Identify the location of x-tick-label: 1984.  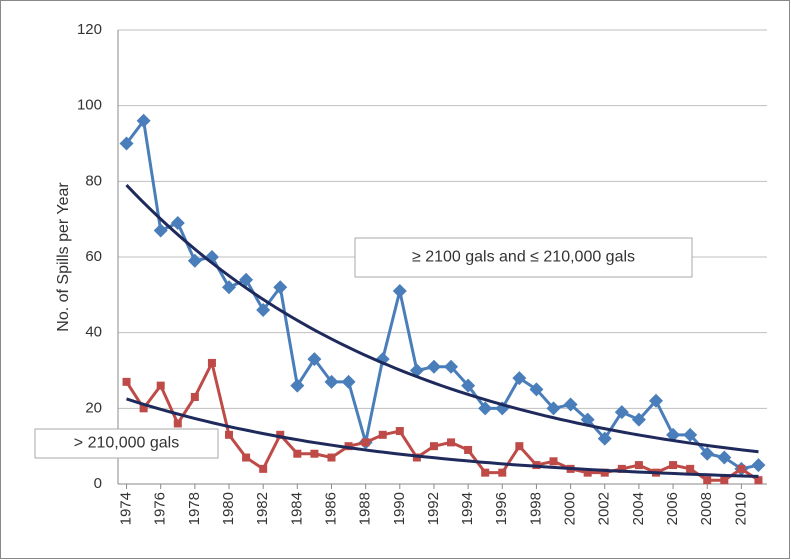
(296, 508).